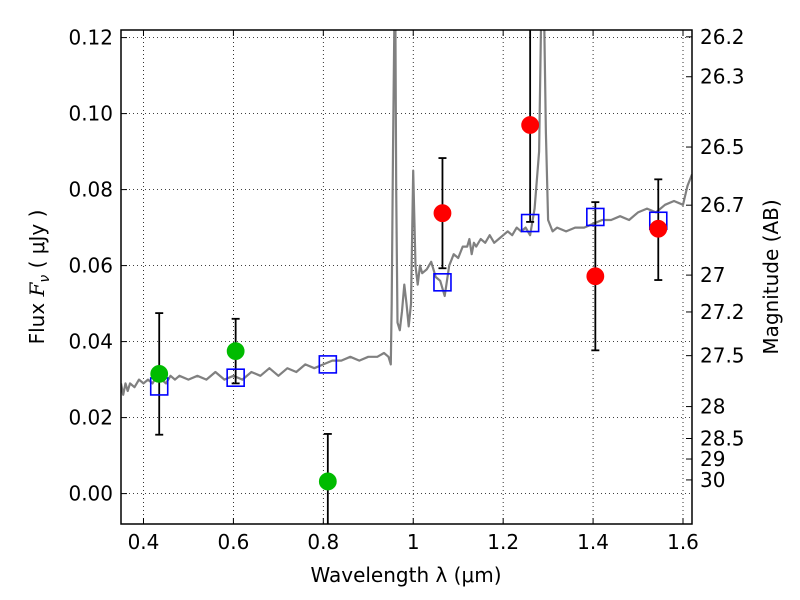 The height and width of the screenshot is (600, 800). I want to click on y2-tick-label: 27, so click(712, 275).